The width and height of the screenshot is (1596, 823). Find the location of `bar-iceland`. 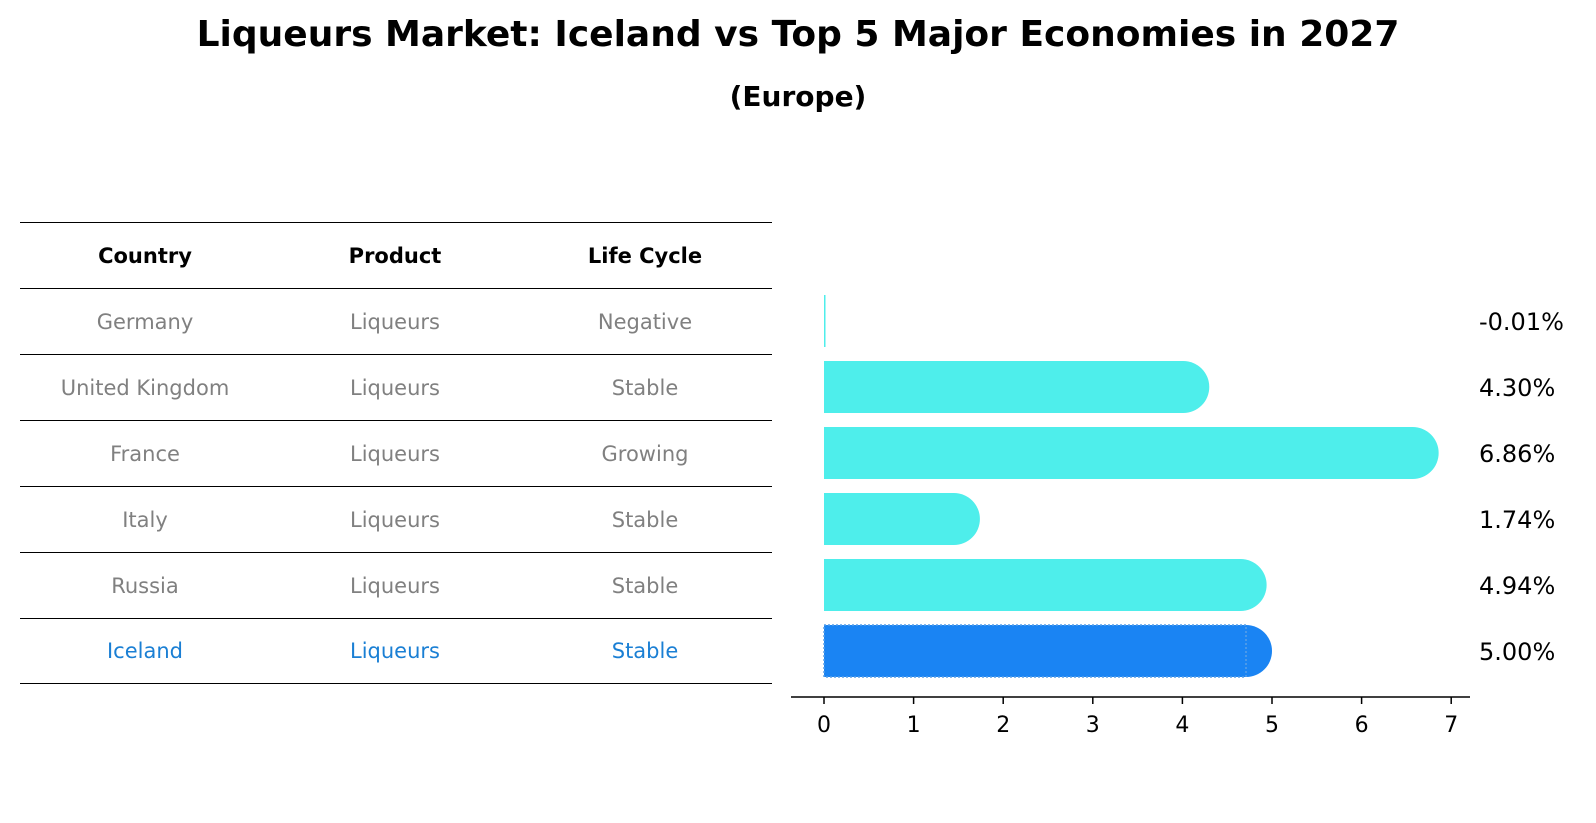

bar-iceland is located at coordinates (1048, 651).